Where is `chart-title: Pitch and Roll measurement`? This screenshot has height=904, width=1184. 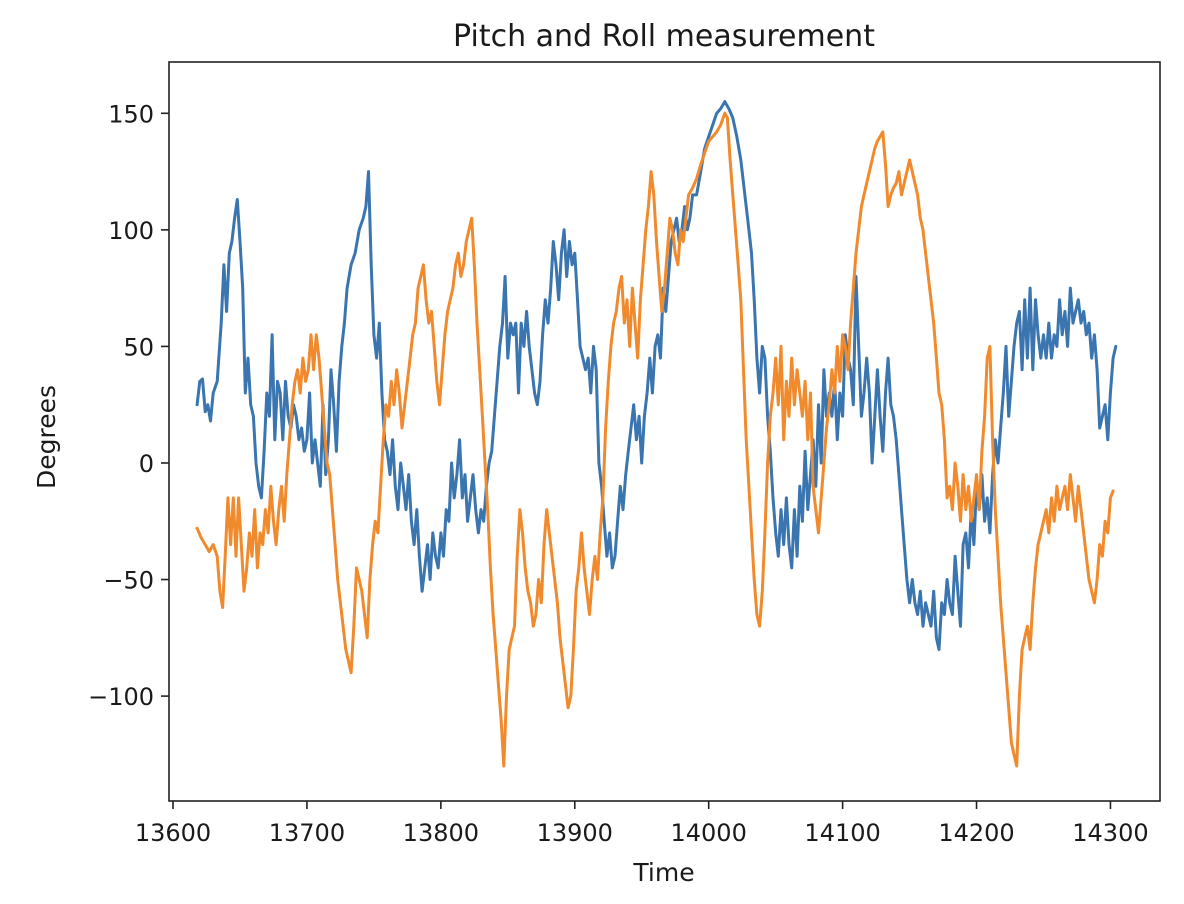 chart-title: Pitch and Roll measurement is located at coordinates (664, 36).